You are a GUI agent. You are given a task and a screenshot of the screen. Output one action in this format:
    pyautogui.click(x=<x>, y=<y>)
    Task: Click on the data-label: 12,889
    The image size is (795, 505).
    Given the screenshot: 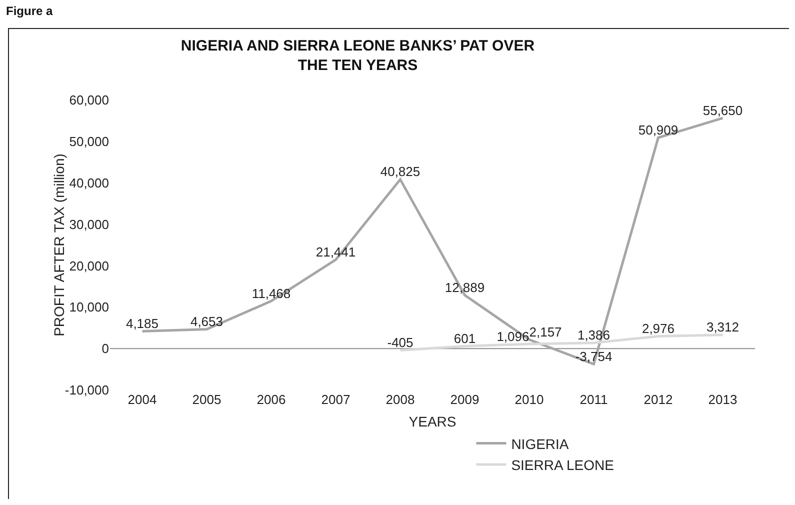 What is the action you would take?
    pyautogui.click(x=464, y=287)
    